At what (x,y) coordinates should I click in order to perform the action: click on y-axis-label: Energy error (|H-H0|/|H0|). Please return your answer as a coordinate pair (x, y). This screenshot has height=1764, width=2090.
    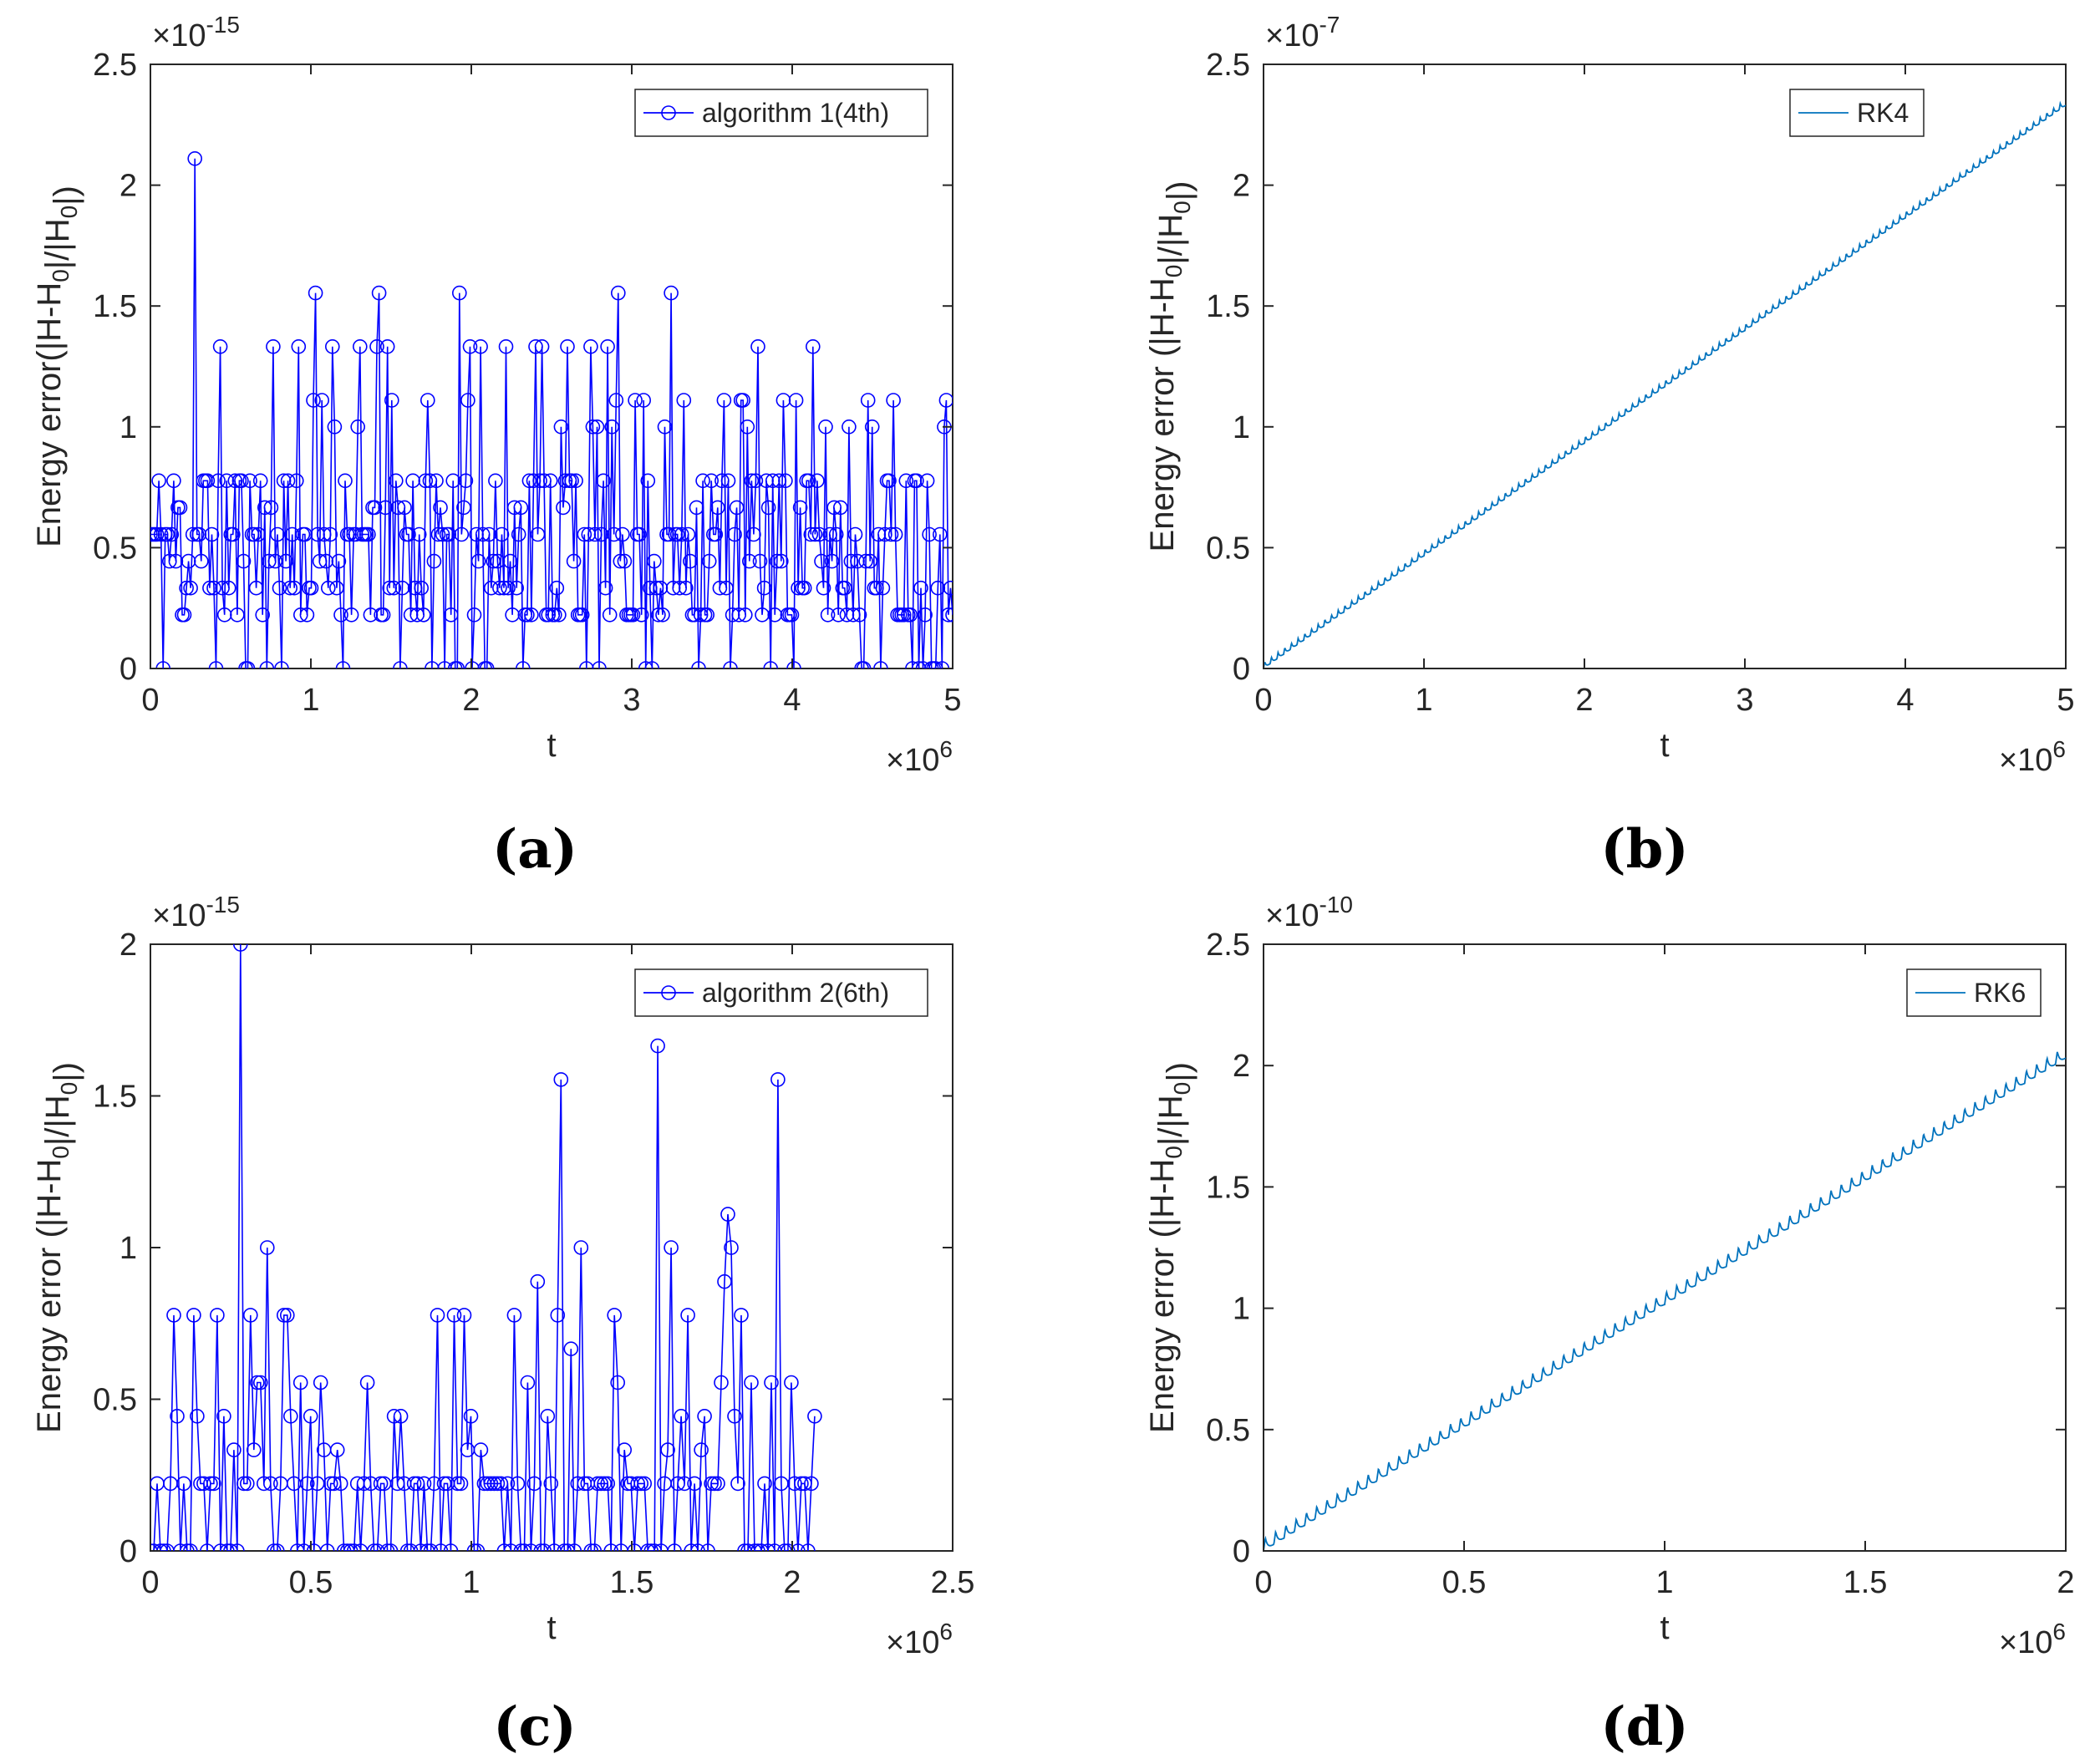
    Looking at the image, I should click on (57, 1247).